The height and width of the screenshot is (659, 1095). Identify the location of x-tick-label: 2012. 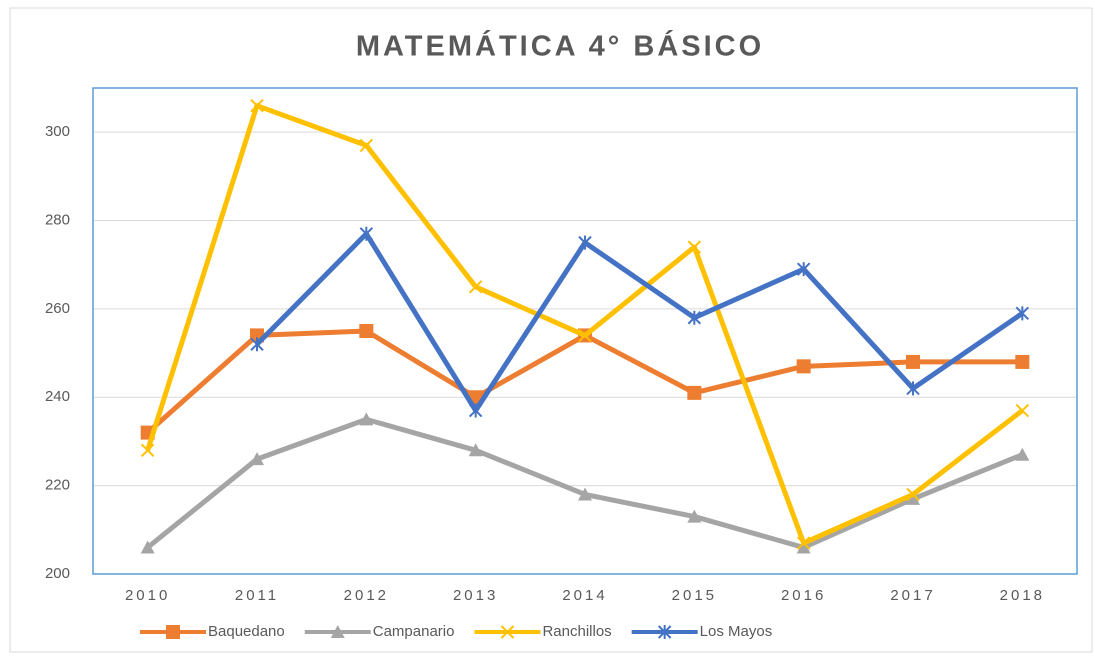
(366, 595).